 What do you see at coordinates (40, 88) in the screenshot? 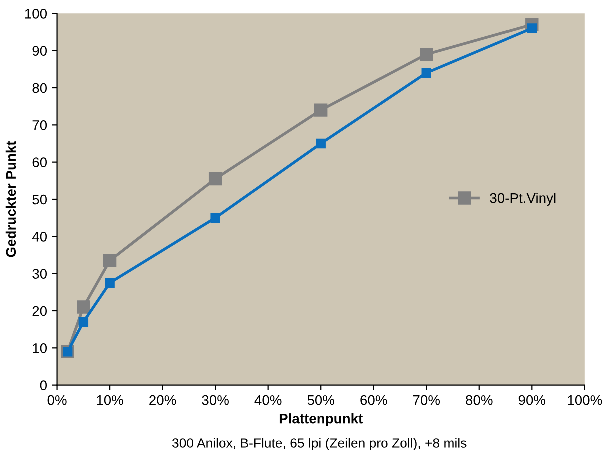
I see `y-tick-label: 80` at bounding box center [40, 88].